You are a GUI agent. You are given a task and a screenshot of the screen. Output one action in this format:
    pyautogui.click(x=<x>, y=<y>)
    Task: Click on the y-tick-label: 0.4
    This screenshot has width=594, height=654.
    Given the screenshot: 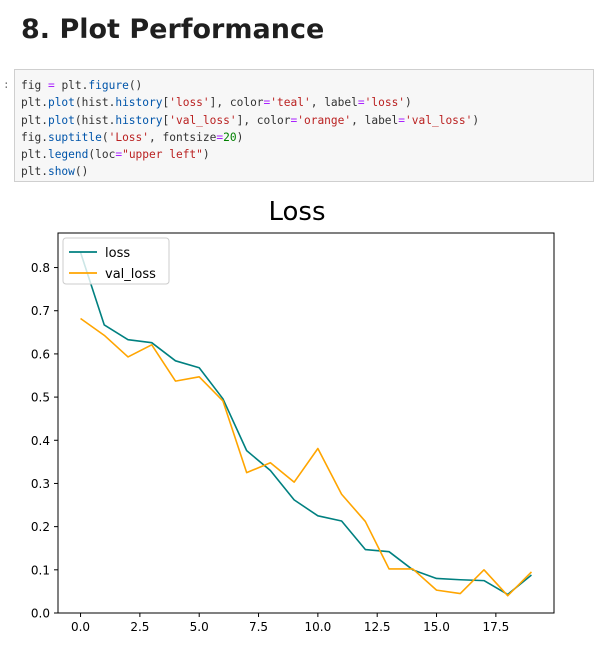 What is the action you would take?
    pyautogui.click(x=40, y=441)
    